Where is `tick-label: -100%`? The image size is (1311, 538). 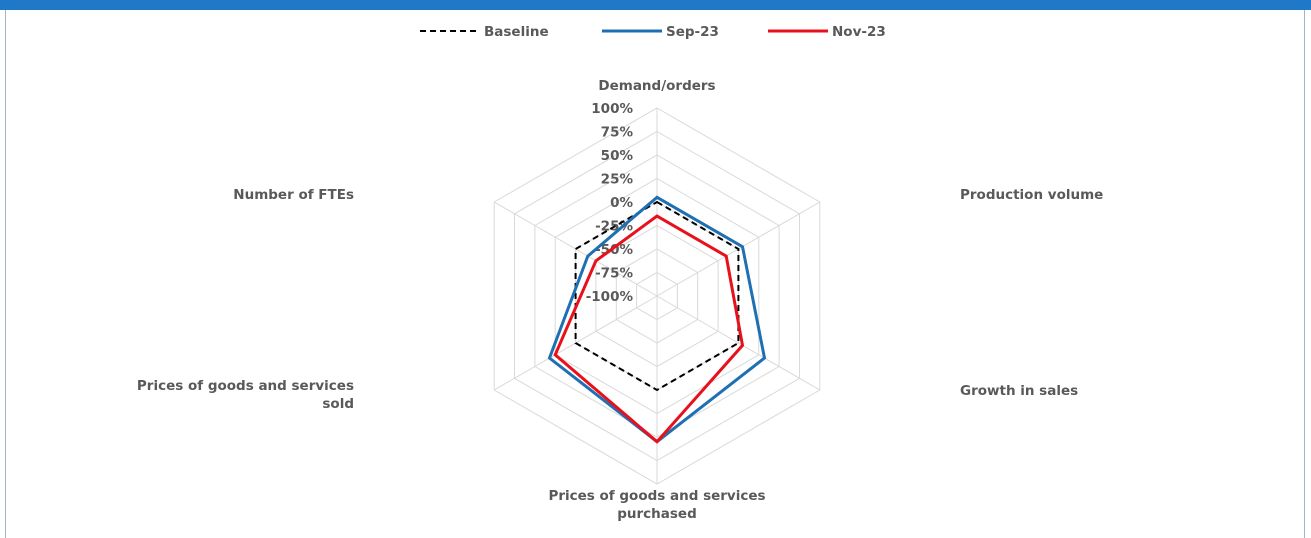 tick-label: -100% is located at coordinates (610, 297).